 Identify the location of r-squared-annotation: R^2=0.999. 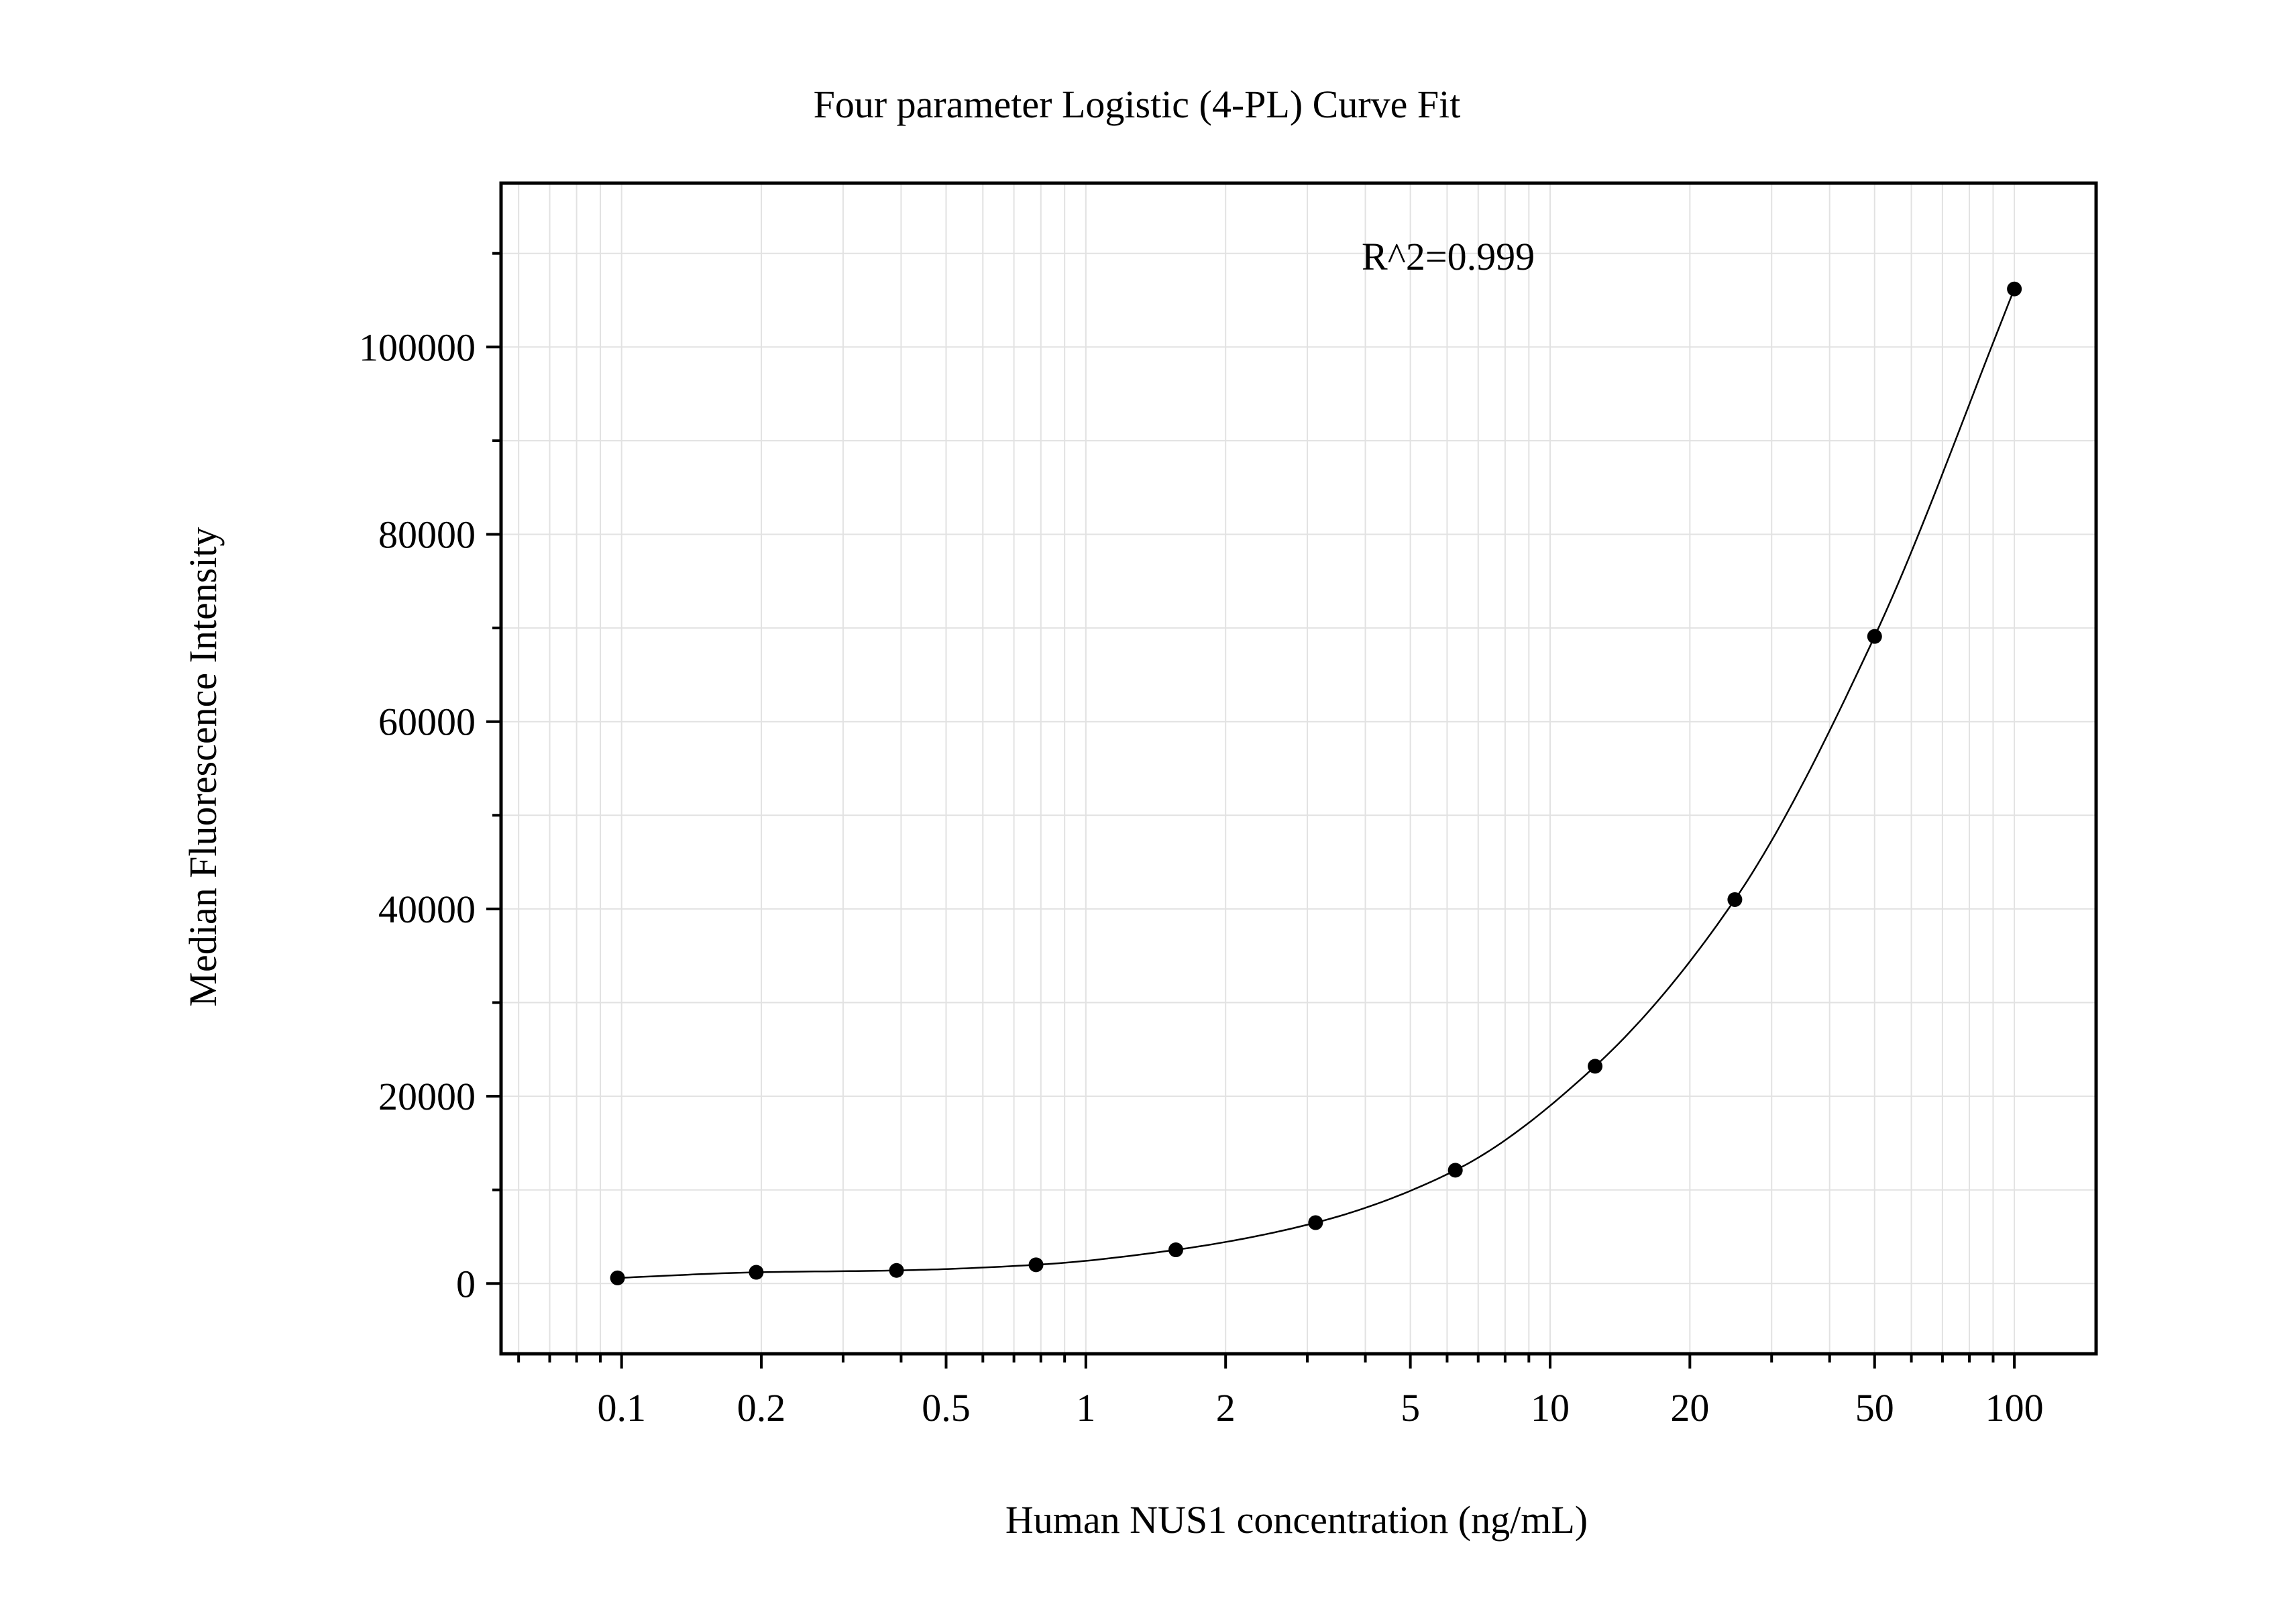
(1448, 256).